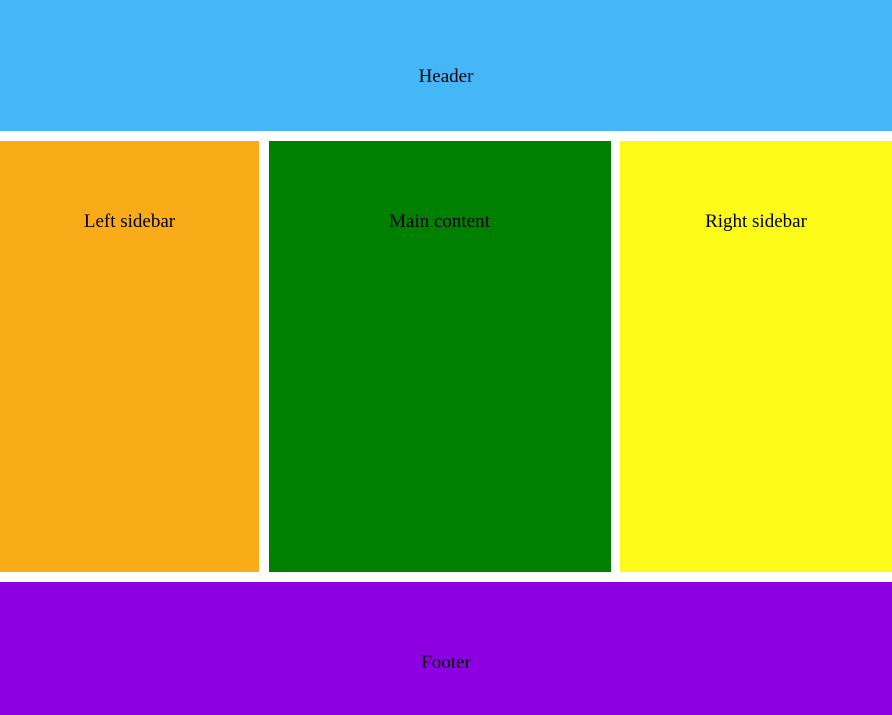 This screenshot has height=715, width=892. What do you see at coordinates (129, 221) in the screenshot?
I see `left-sidebar-label: Left sidebar` at bounding box center [129, 221].